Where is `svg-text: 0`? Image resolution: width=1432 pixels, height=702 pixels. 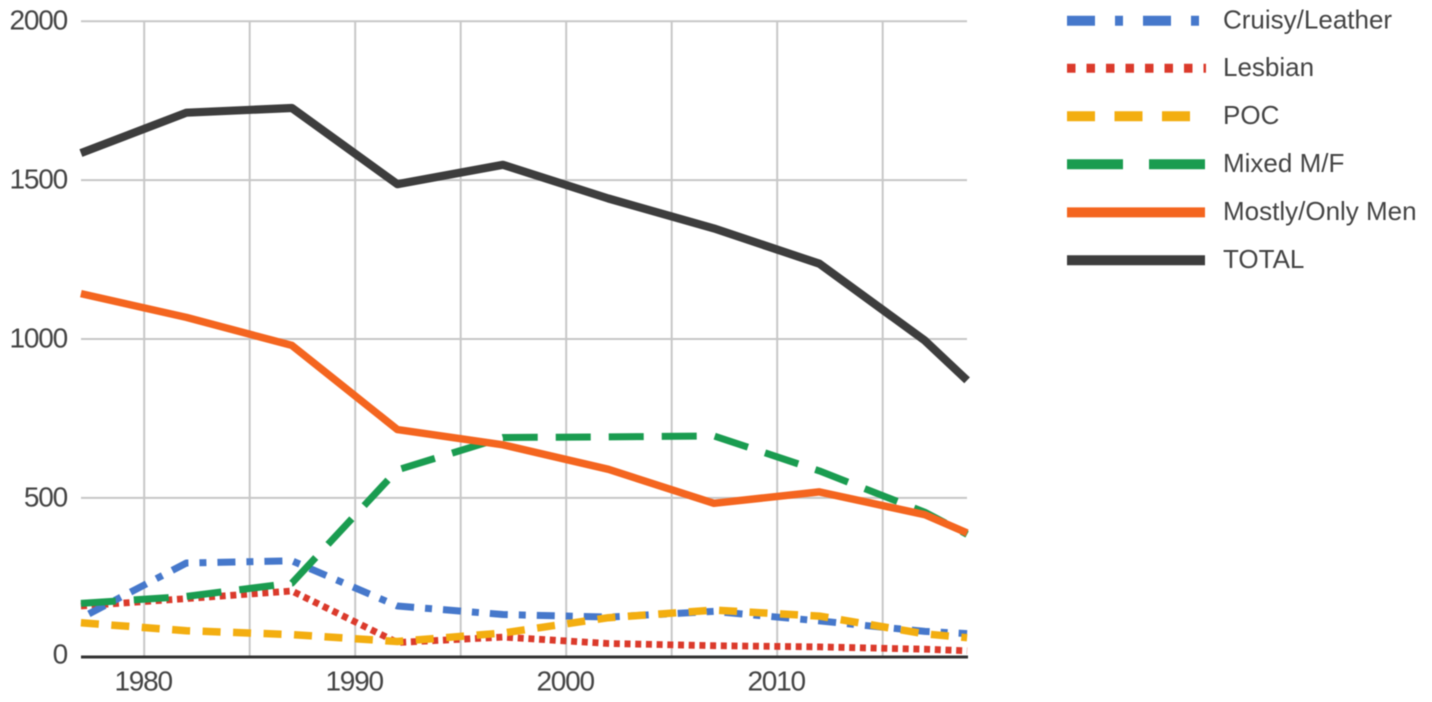 svg-text: 0 is located at coordinates (60, 654).